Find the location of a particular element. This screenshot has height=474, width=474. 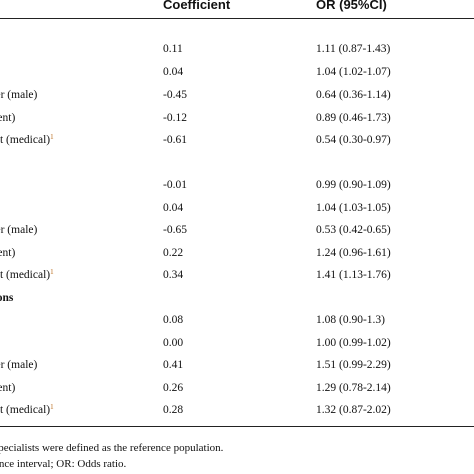

table-row: resent) -0.12 0.89 (0.46-1.73) is located at coordinates (237, 118).